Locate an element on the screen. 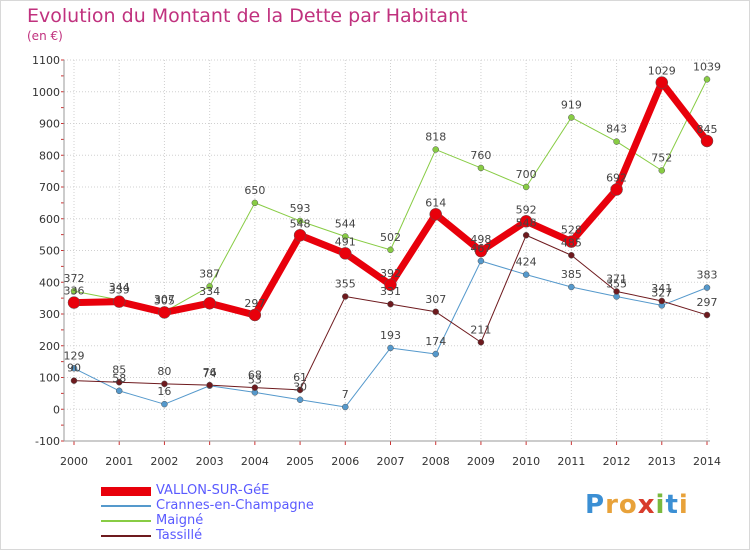 This screenshot has width=750, height=550. legend-item: Tassillé is located at coordinates (231, 535).